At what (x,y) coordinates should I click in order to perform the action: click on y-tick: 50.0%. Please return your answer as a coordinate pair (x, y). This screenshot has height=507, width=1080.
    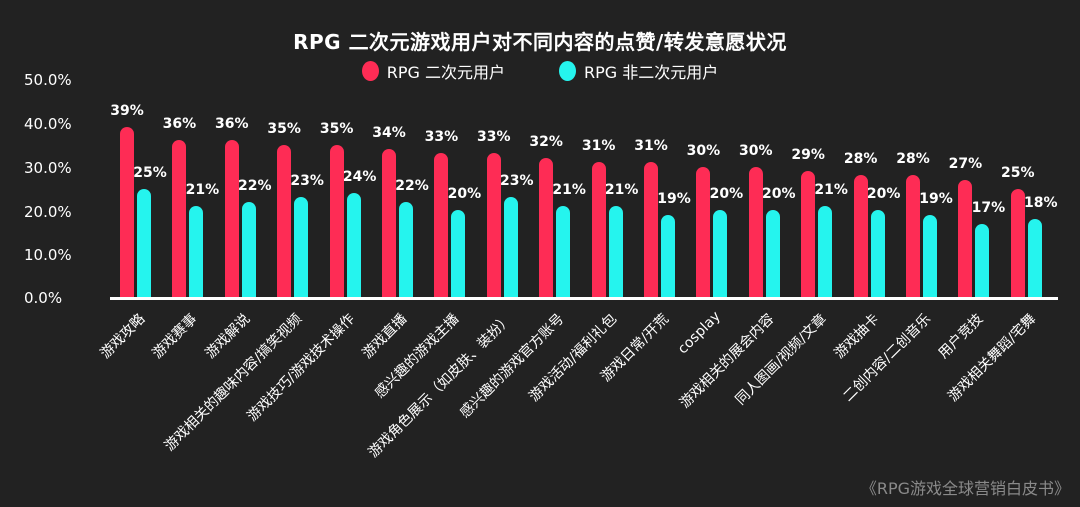
    Looking at the image, I should click on (48, 80).